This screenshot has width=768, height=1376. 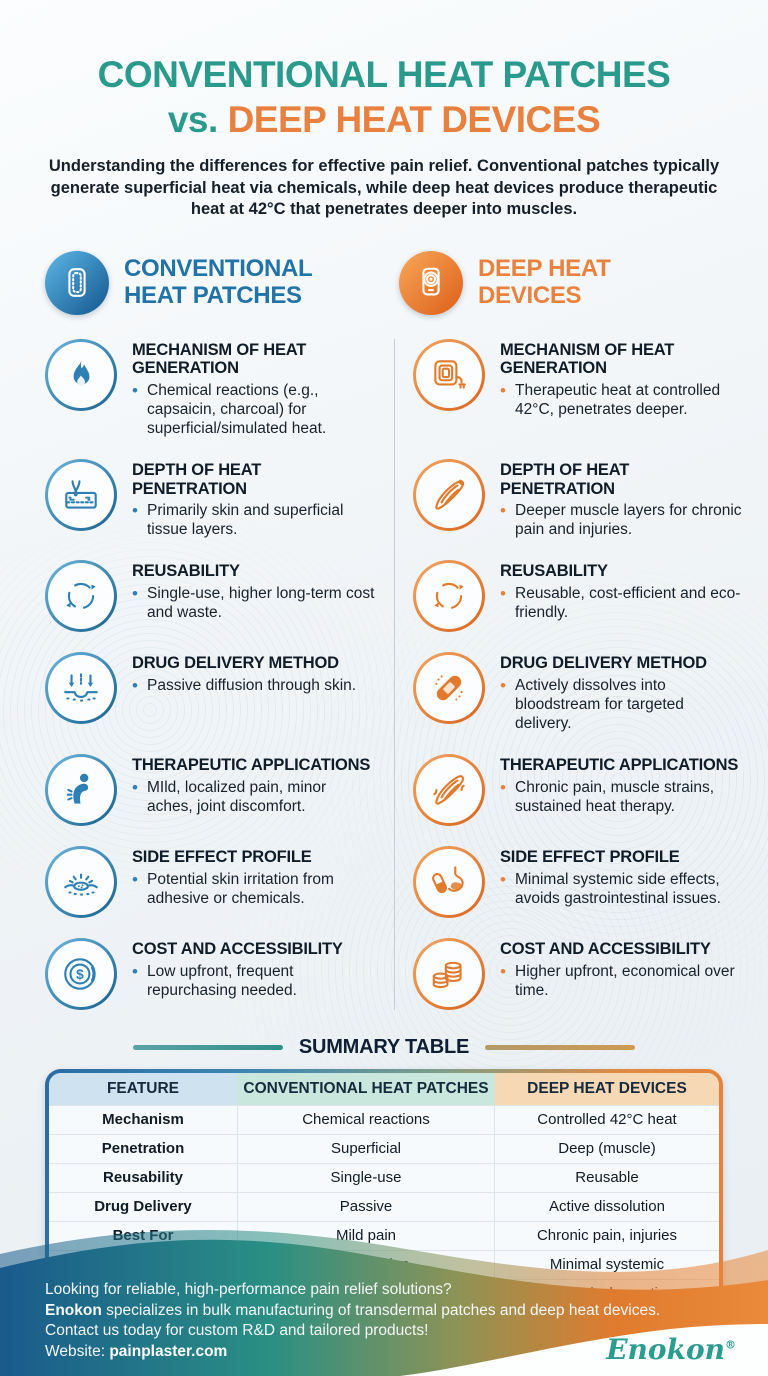 What do you see at coordinates (384, 74) in the screenshot?
I see `title-line1: CONVENTIONAL HEAT PATCHES` at bounding box center [384, 74].